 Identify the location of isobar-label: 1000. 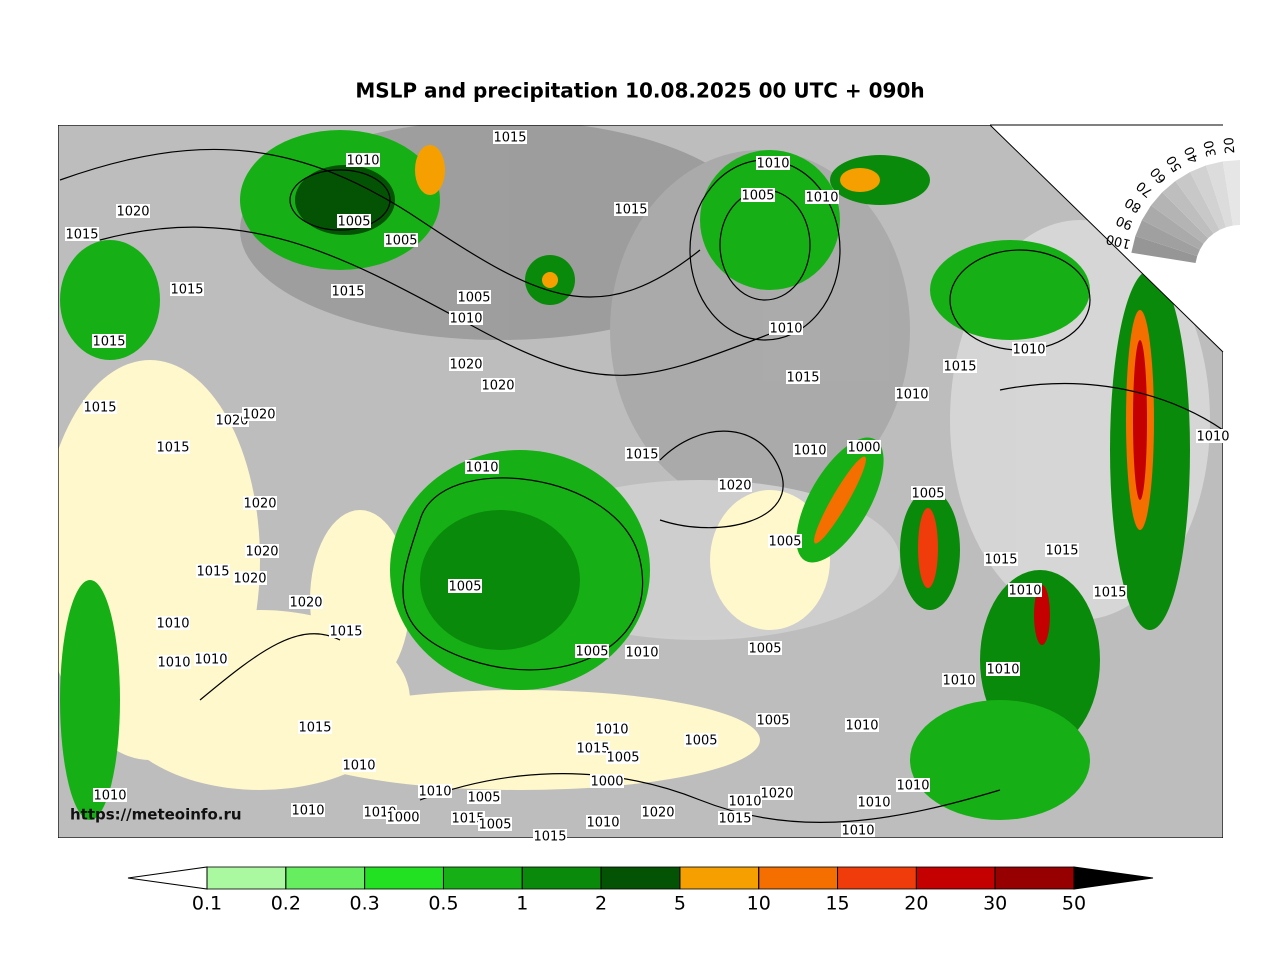
(606, 782).